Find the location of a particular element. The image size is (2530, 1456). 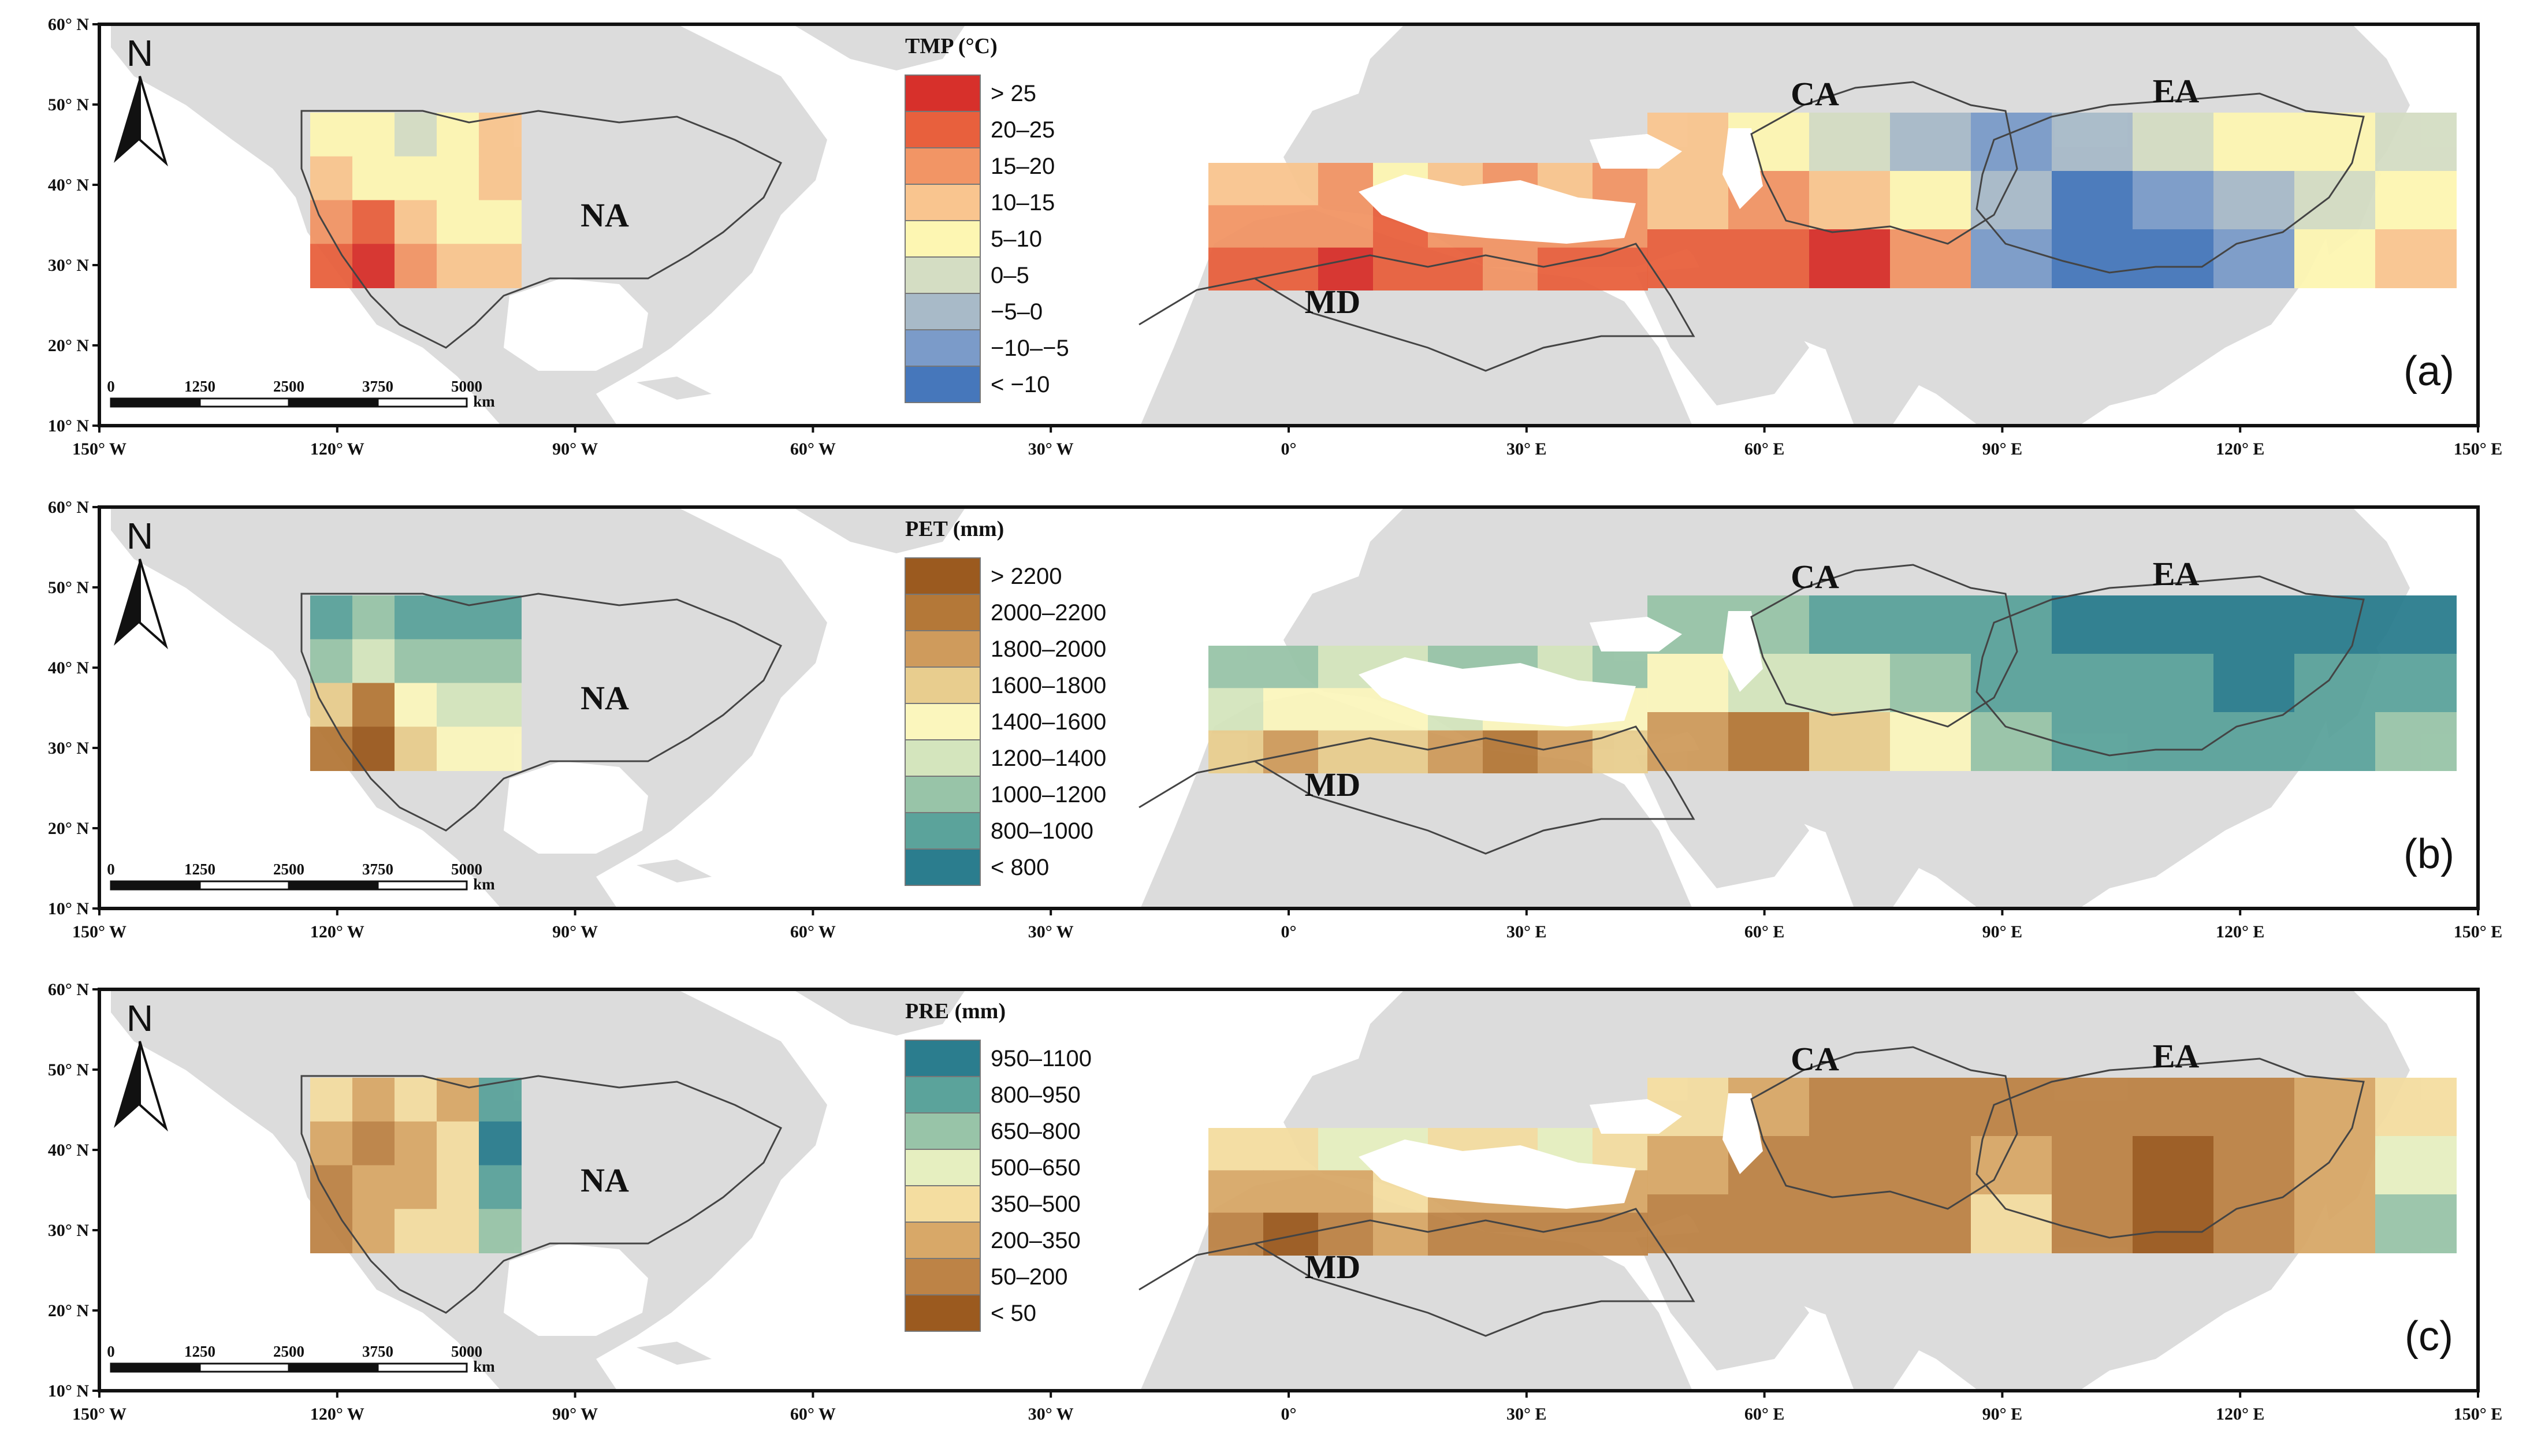

legend-label: > 25 is located at coordinates (1014, 93).